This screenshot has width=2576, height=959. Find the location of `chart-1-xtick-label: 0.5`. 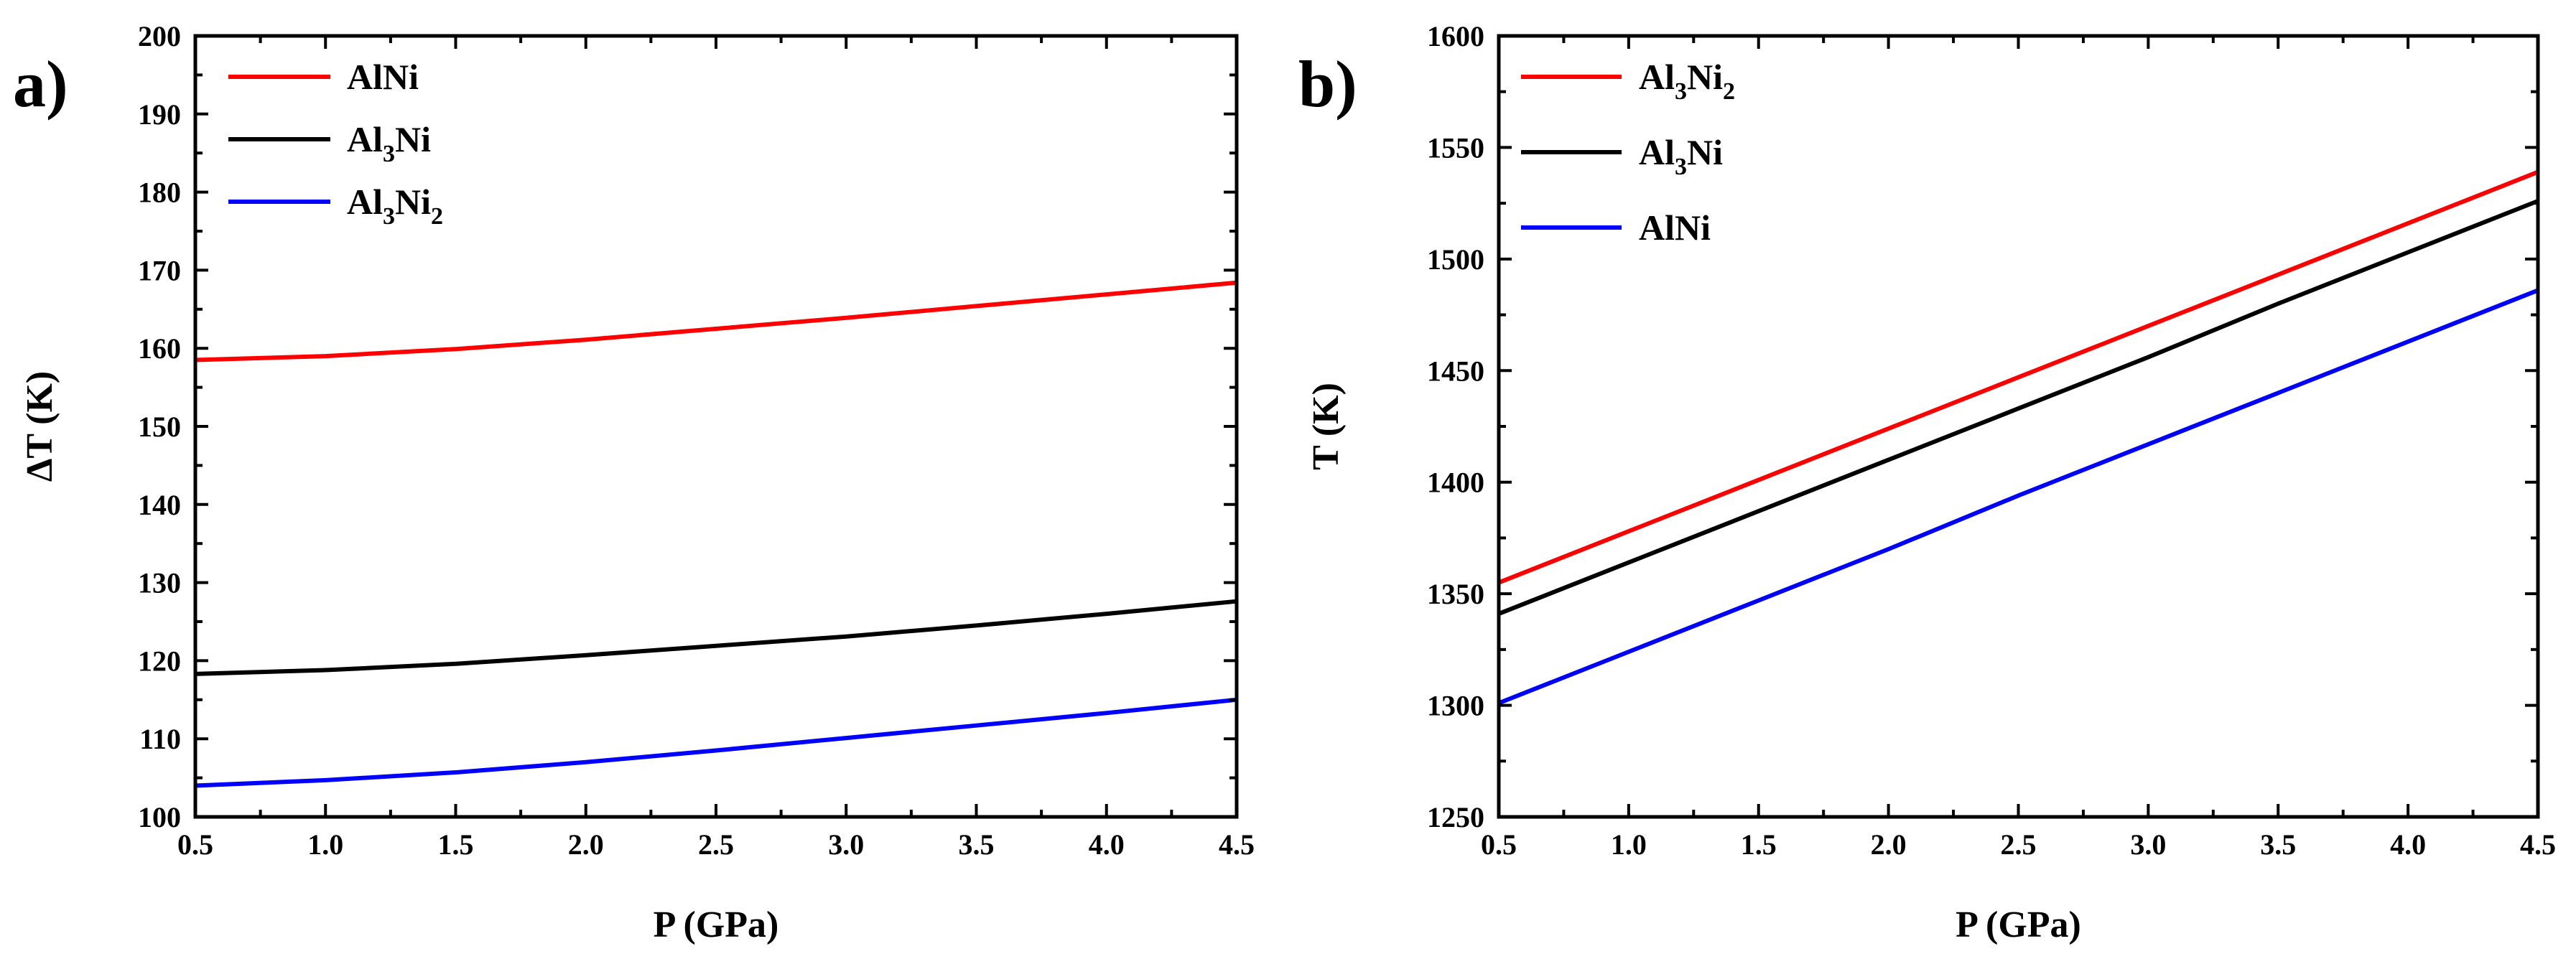

chart-1-xtick-label: 0.5 is located at coordinates (1499, 845).